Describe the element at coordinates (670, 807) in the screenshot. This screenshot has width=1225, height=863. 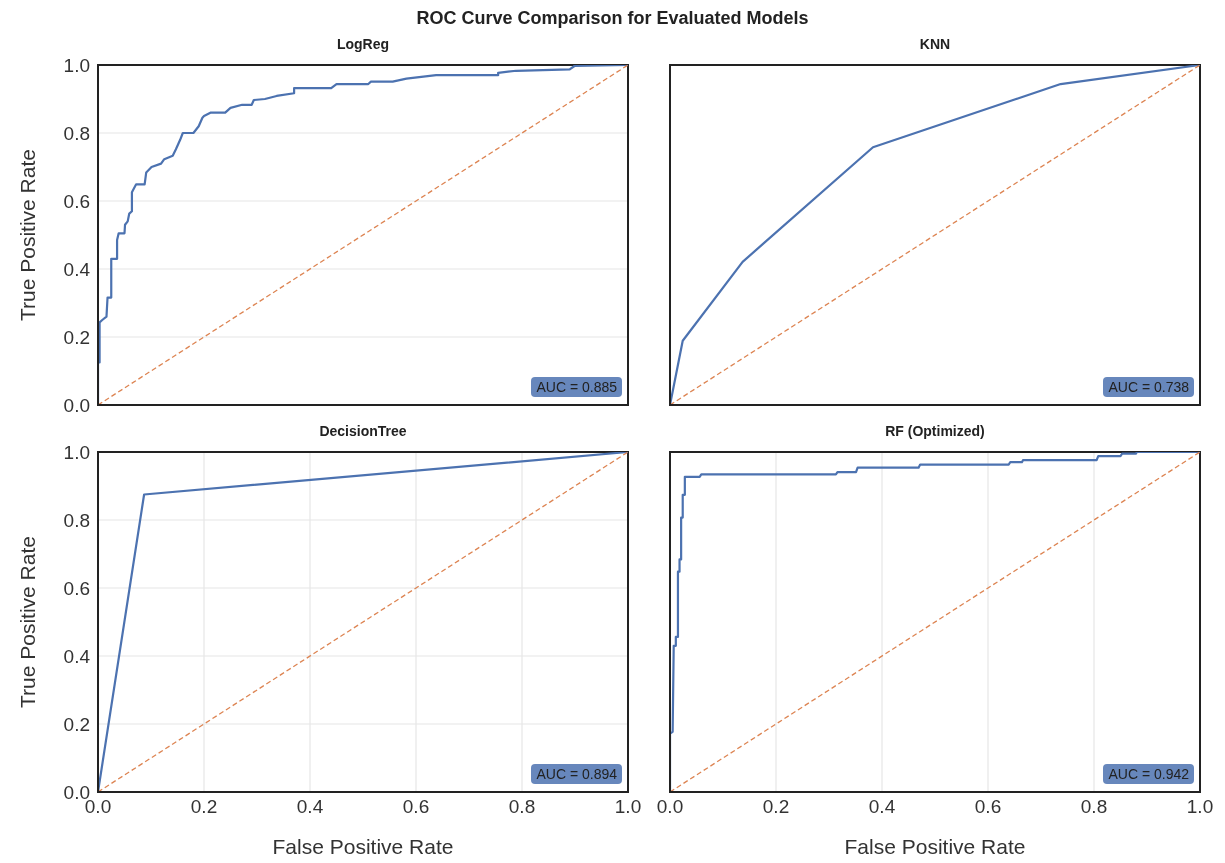
I see `x-tick-label: 0.0` at that location.